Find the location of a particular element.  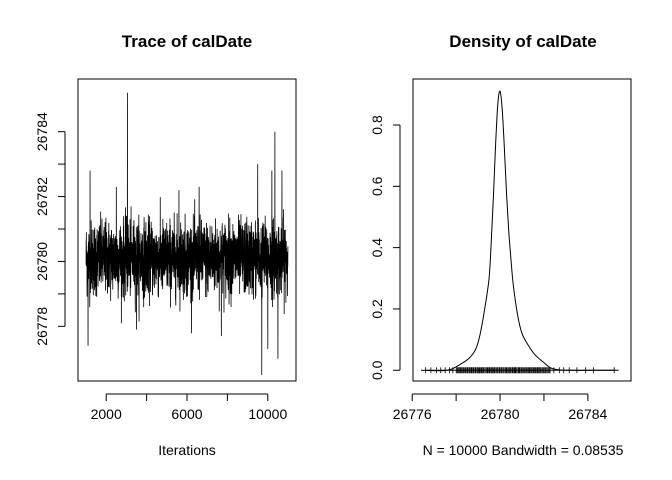

density-y-axis: 0.0 0.2 0.4 0.6 0.8 is located at coordinates (385, 247).